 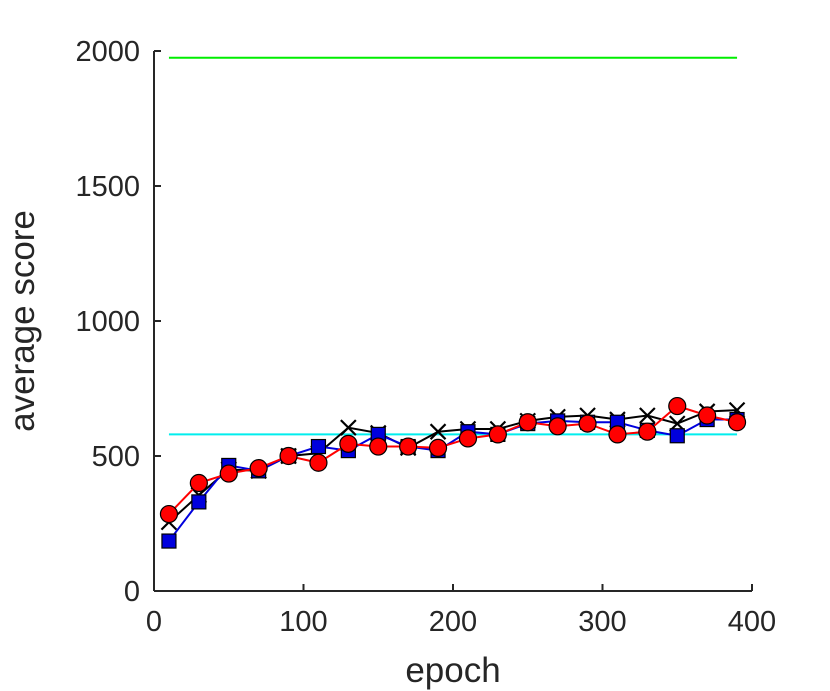 I want to click on x-tick-label: 200, so click(x=453, y=622).